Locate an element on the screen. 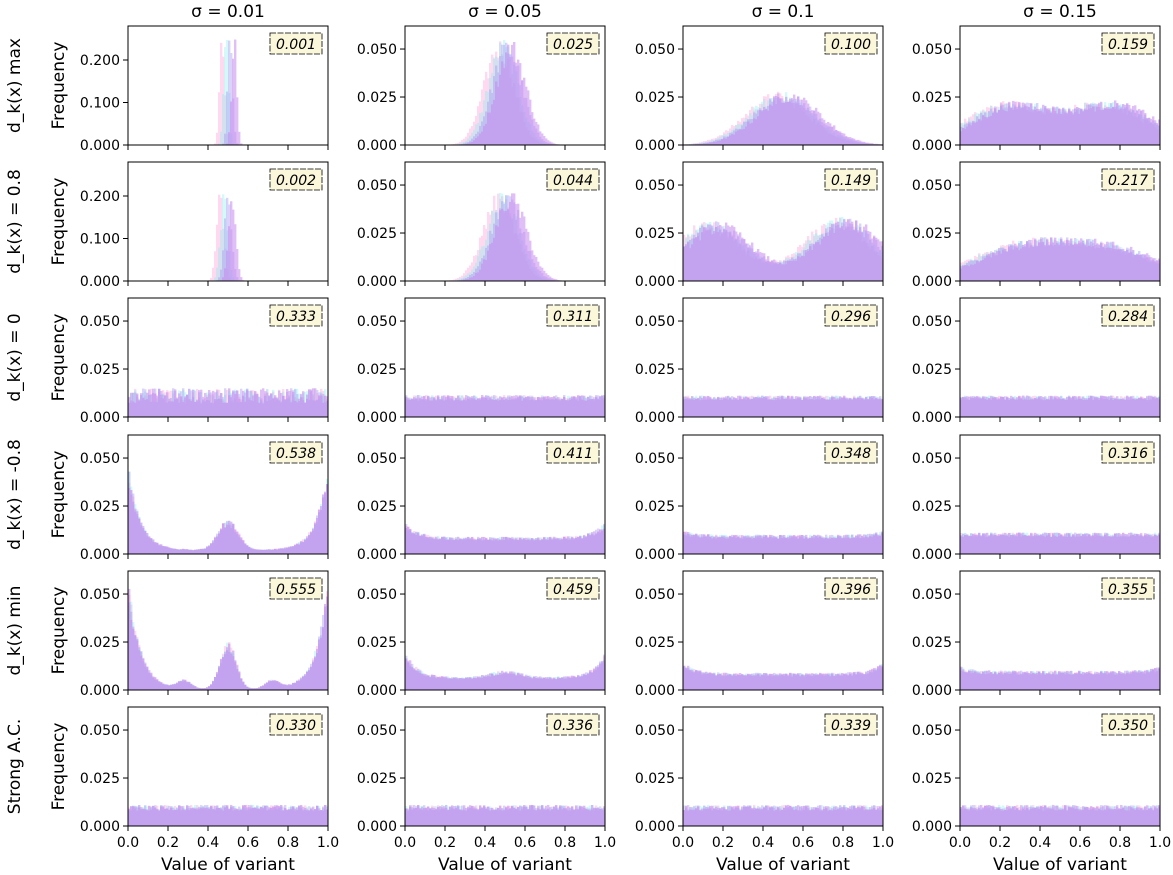  row-label: d_k(x) = 0 is located at coordinates (15, 357).